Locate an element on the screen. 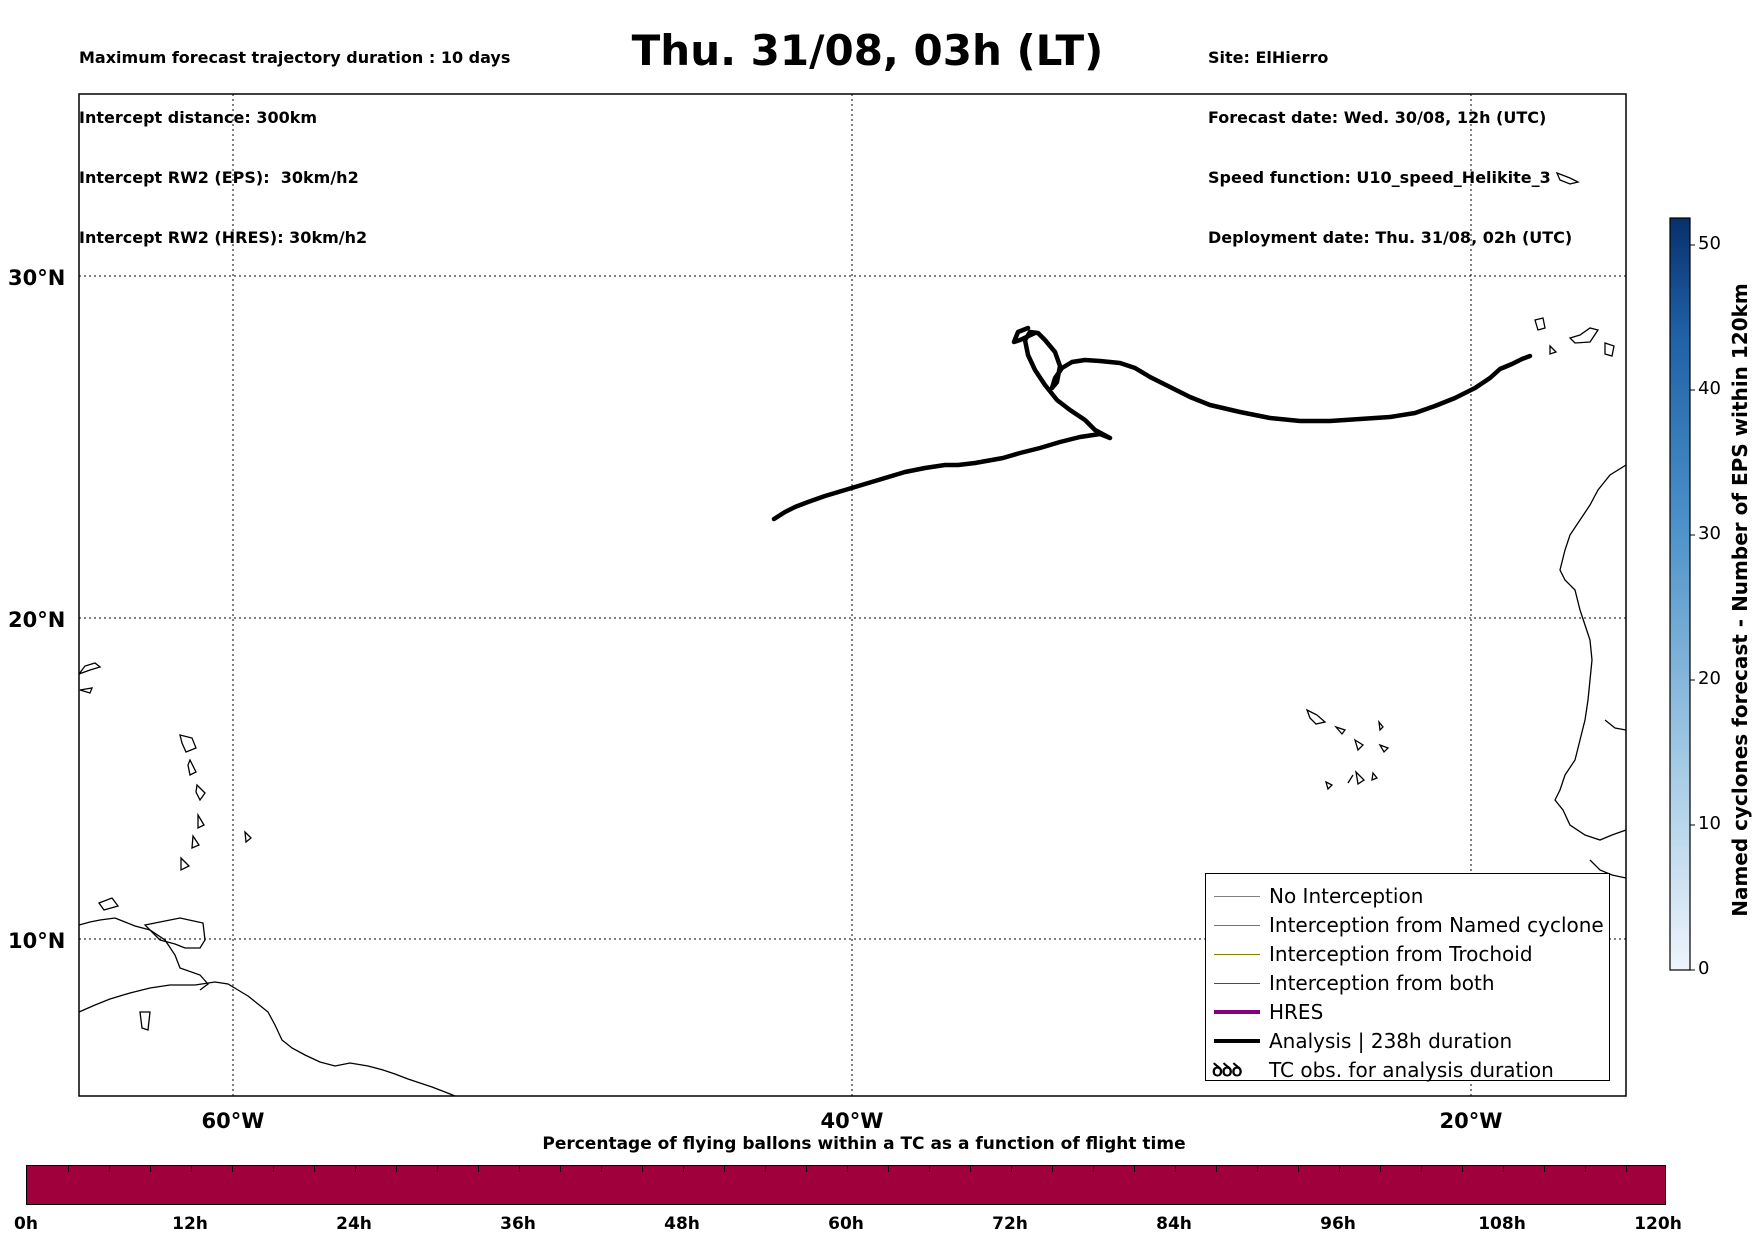  bottom-tick-label: 72h is located at coordinates (1010, 1224).